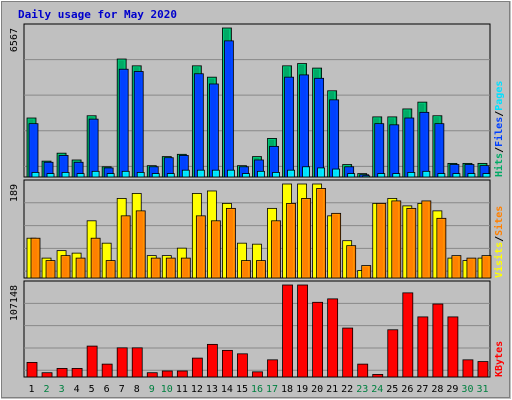  I want to click on legend-item: KBytes, so click(499, 359).